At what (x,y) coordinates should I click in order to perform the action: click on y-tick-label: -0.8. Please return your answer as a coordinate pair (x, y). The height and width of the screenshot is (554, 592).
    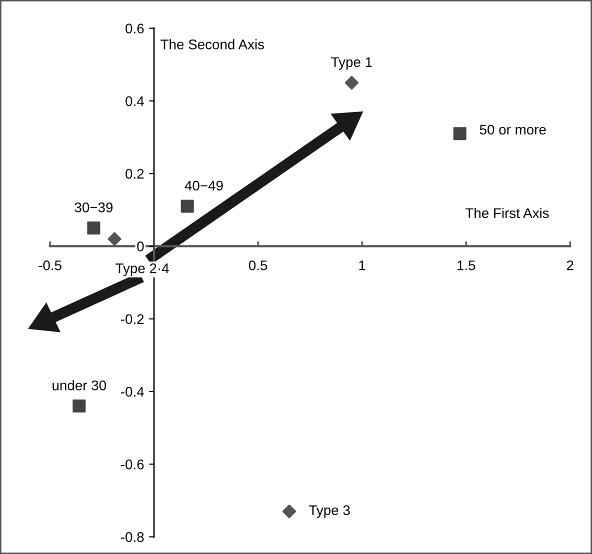
    Looking at the image, I should click on (132, 537).